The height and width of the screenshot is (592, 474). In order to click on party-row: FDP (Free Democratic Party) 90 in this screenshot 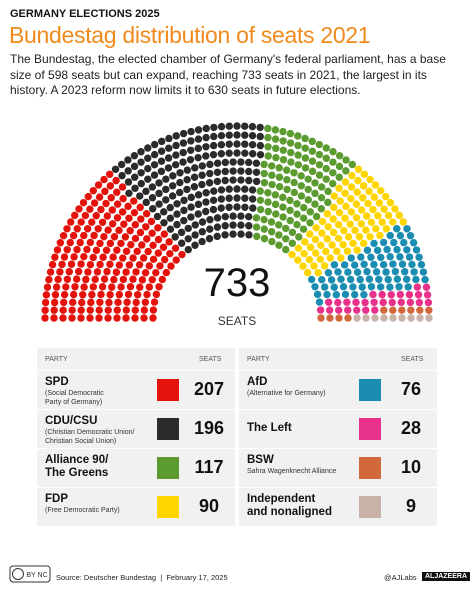, I will do `click(136, 506)`.